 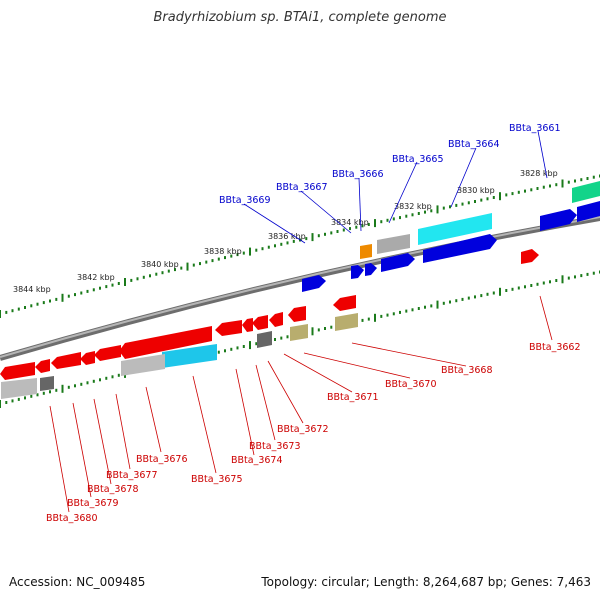 I want to click on gene-label: BBta_3674, so click(x=257, y=460).